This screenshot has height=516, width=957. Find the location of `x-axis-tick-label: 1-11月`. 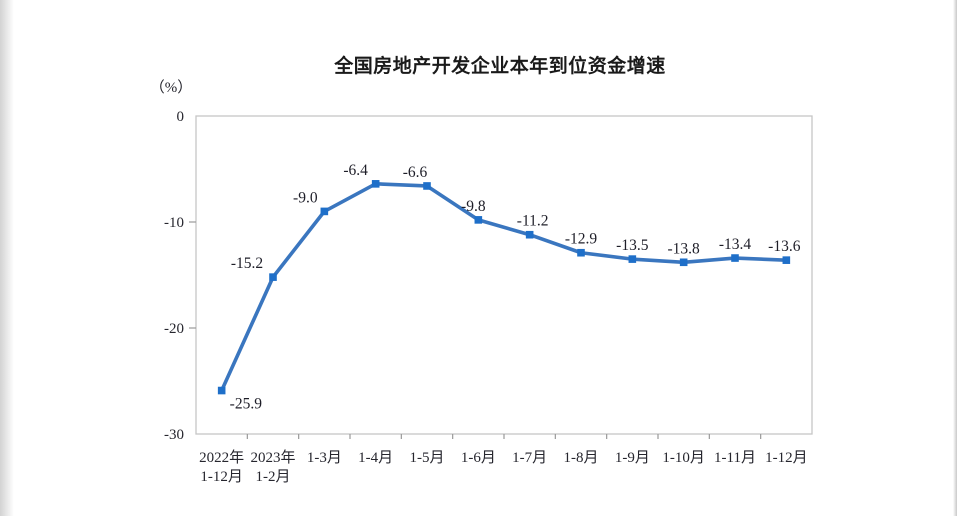

x-axis-tick-label: 1-11月 is located at coordinates (735, 458).